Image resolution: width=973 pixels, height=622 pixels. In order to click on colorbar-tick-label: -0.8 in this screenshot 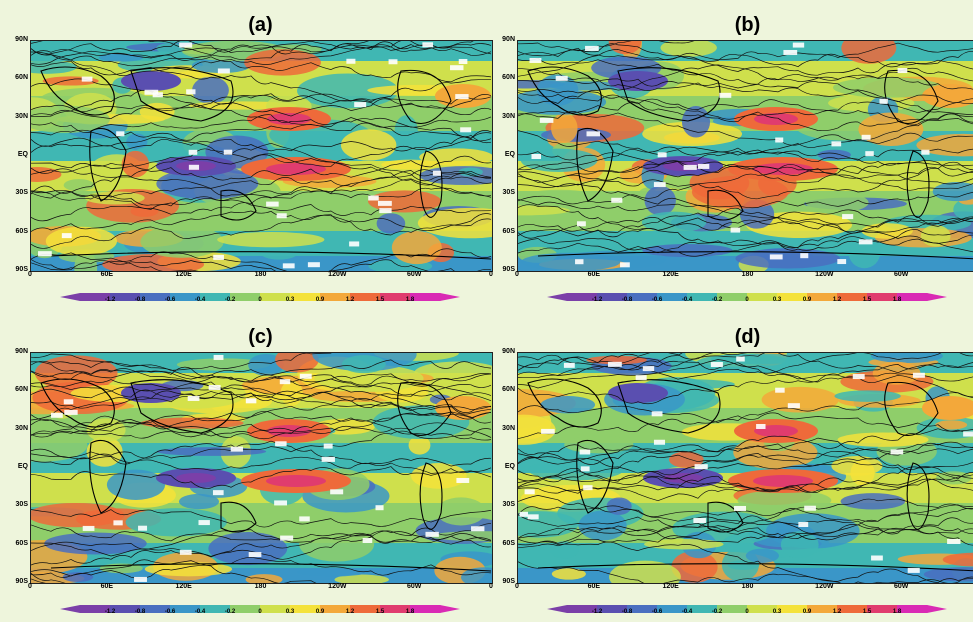, I will do `click(140, 612)`.